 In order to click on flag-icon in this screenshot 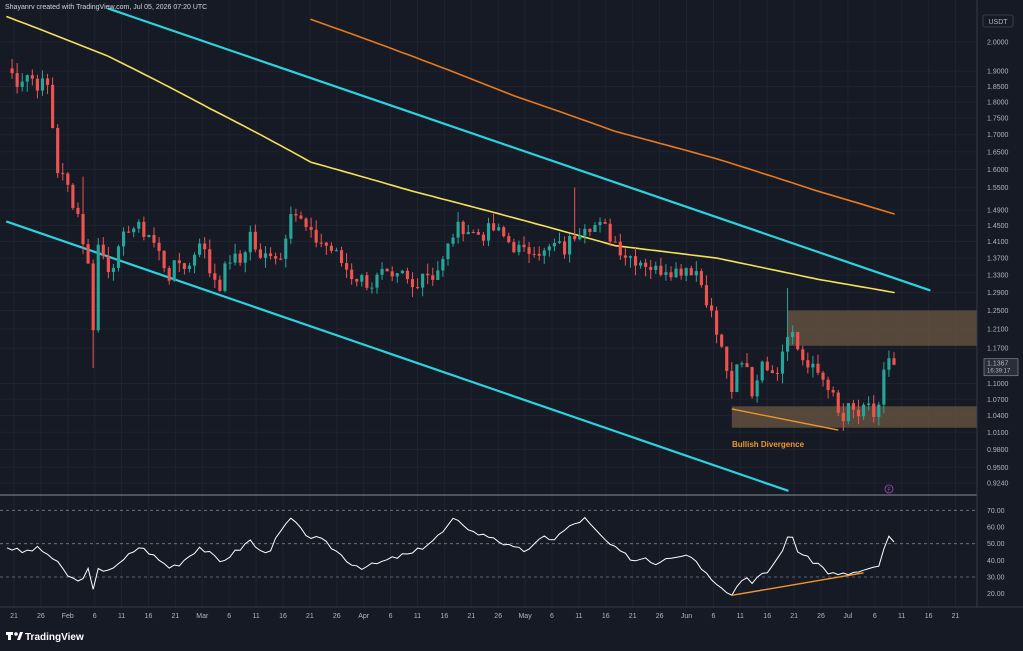, I will do `click(889, 489)`.